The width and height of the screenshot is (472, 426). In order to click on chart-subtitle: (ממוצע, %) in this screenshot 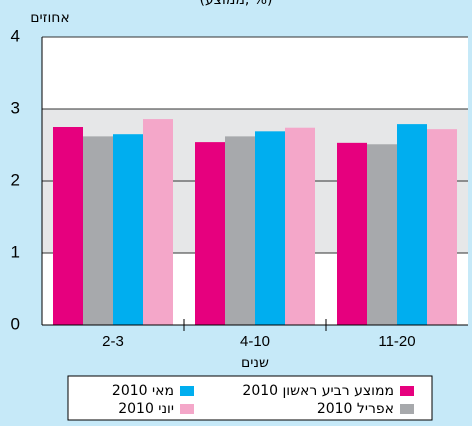, I will do `click(235, 4)`.